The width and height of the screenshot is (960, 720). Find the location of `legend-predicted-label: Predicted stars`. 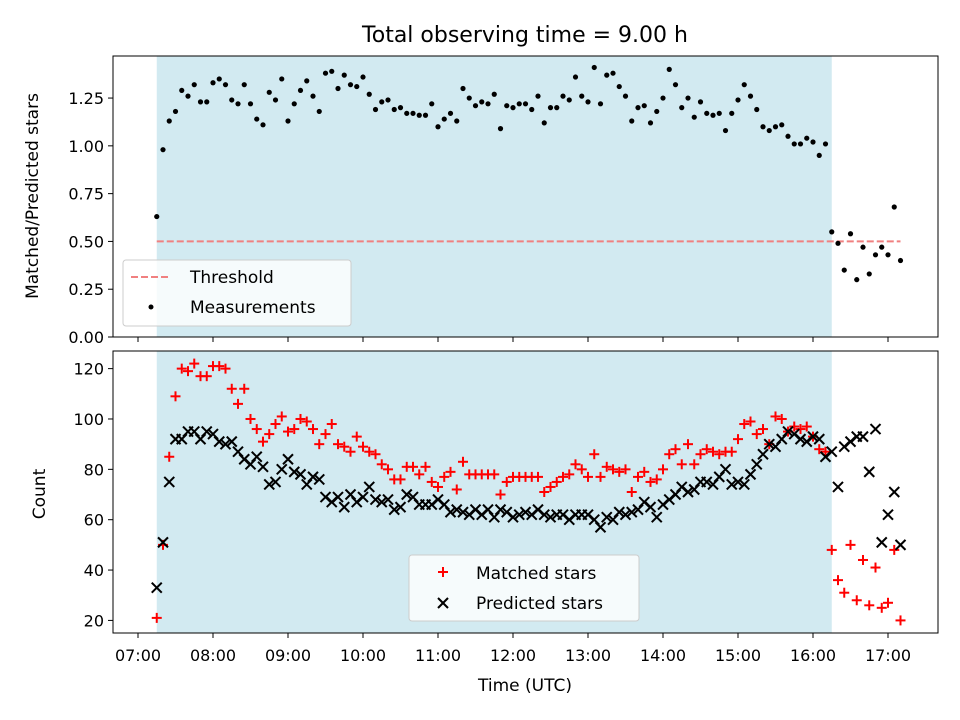

legend-predicted-label: Predicted stars is located at coordinates (539, 604).